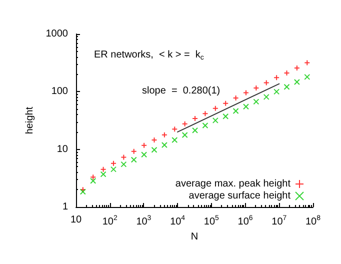 The width and height of the screenshot is (341, 264). Describe the element at coordinates (233, 184) in the screenshot. I see `legend-label: average max. peak height` at that location.